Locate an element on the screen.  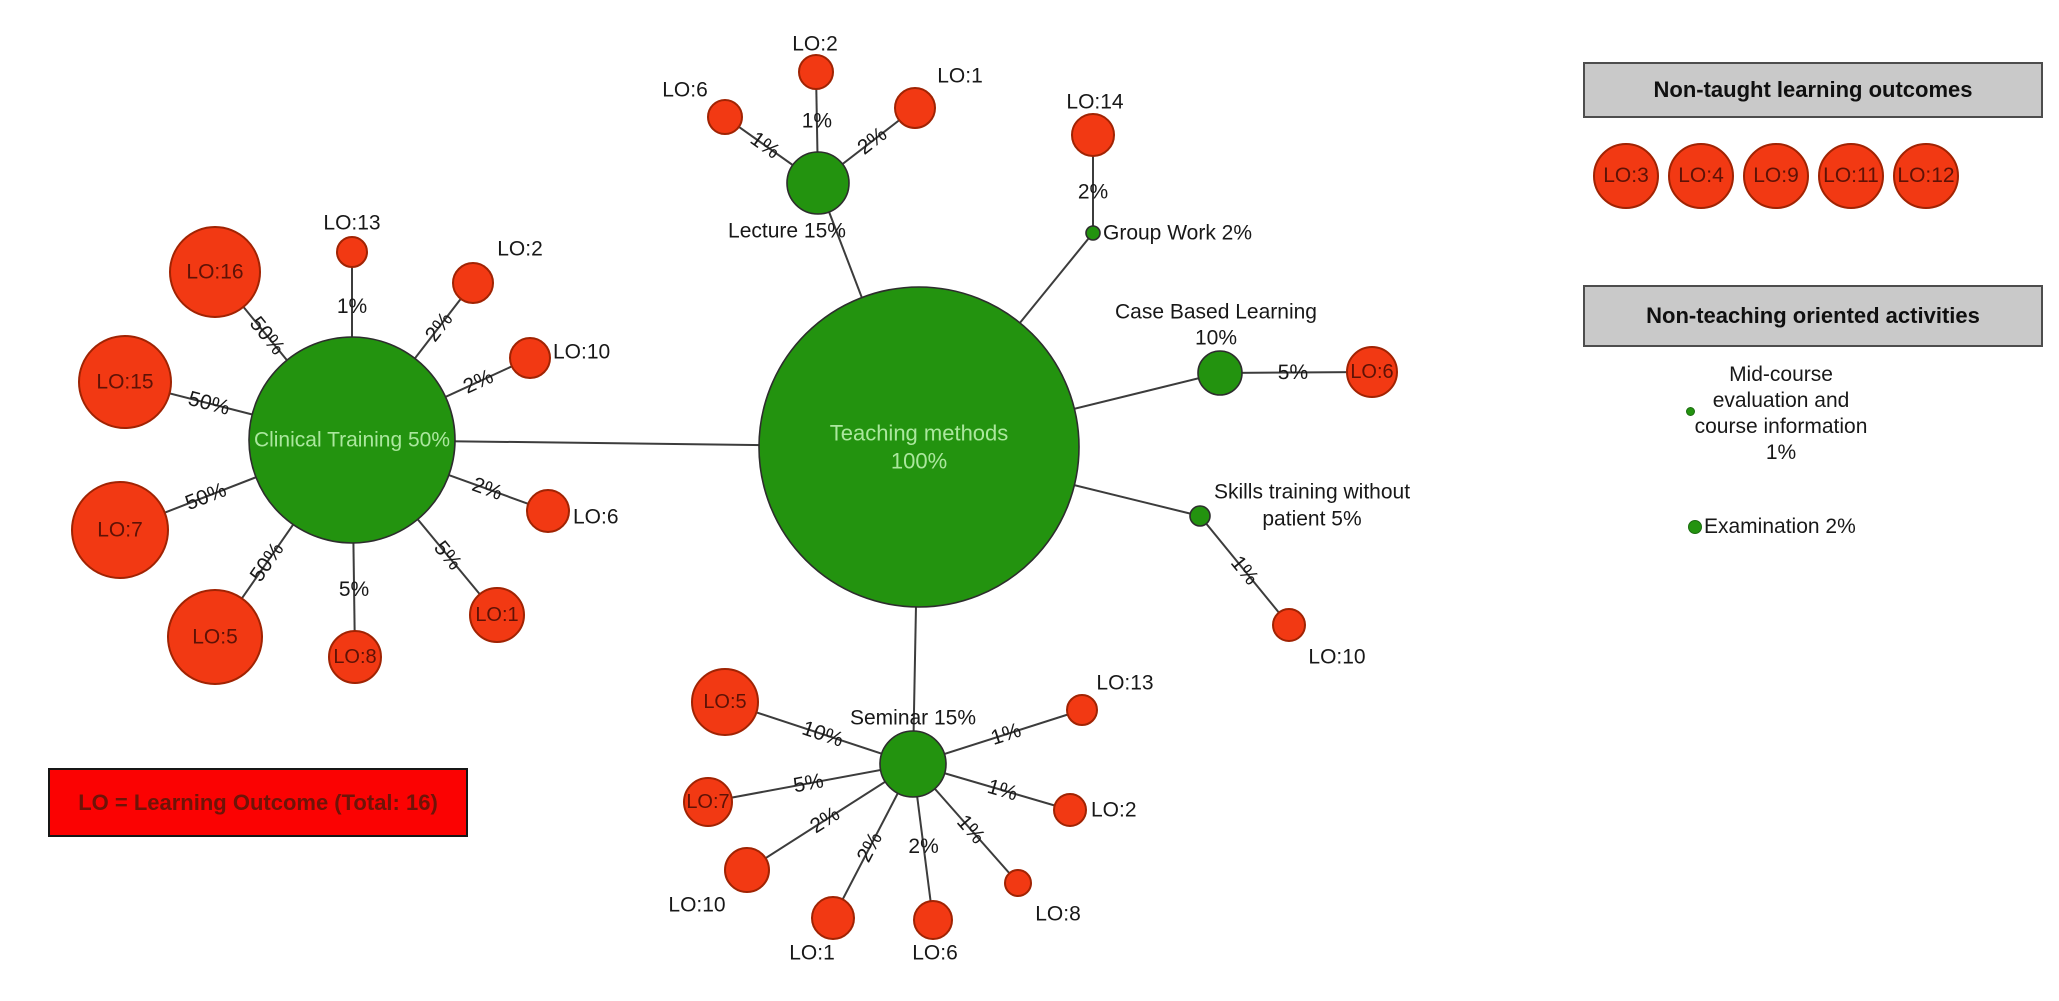
mid-course-line-4: 1% is located at coordinates (1781, 452).